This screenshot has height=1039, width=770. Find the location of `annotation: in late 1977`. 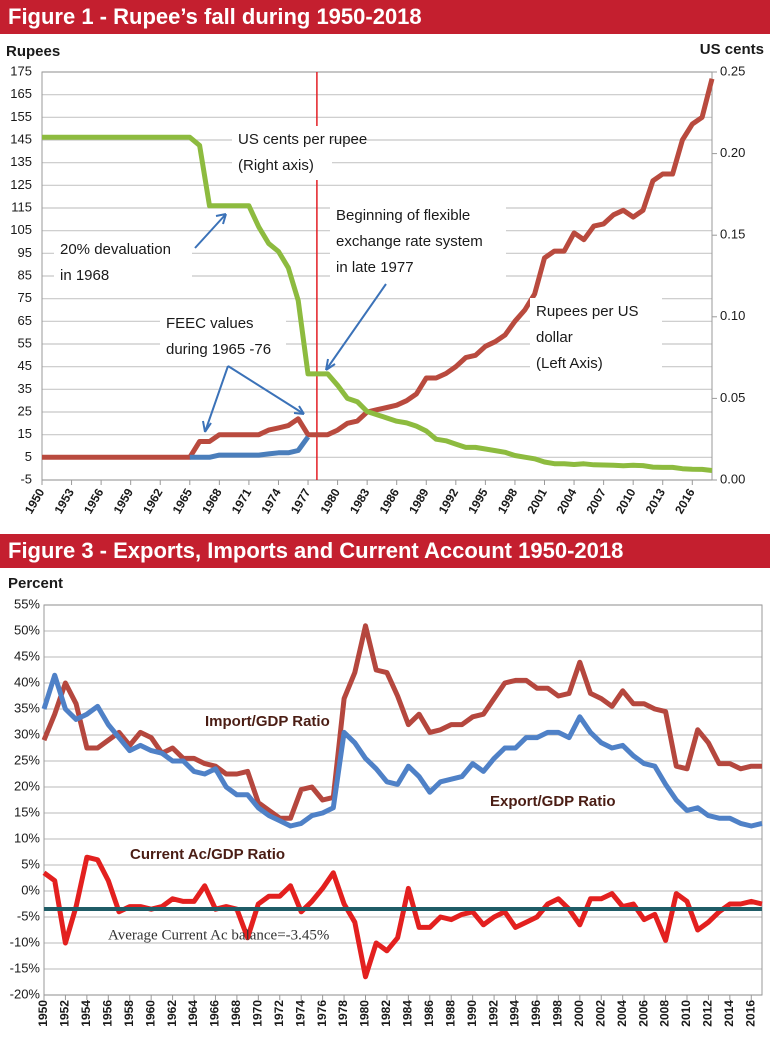

annotation: in late 1977 is located at coordinates (375, 267).